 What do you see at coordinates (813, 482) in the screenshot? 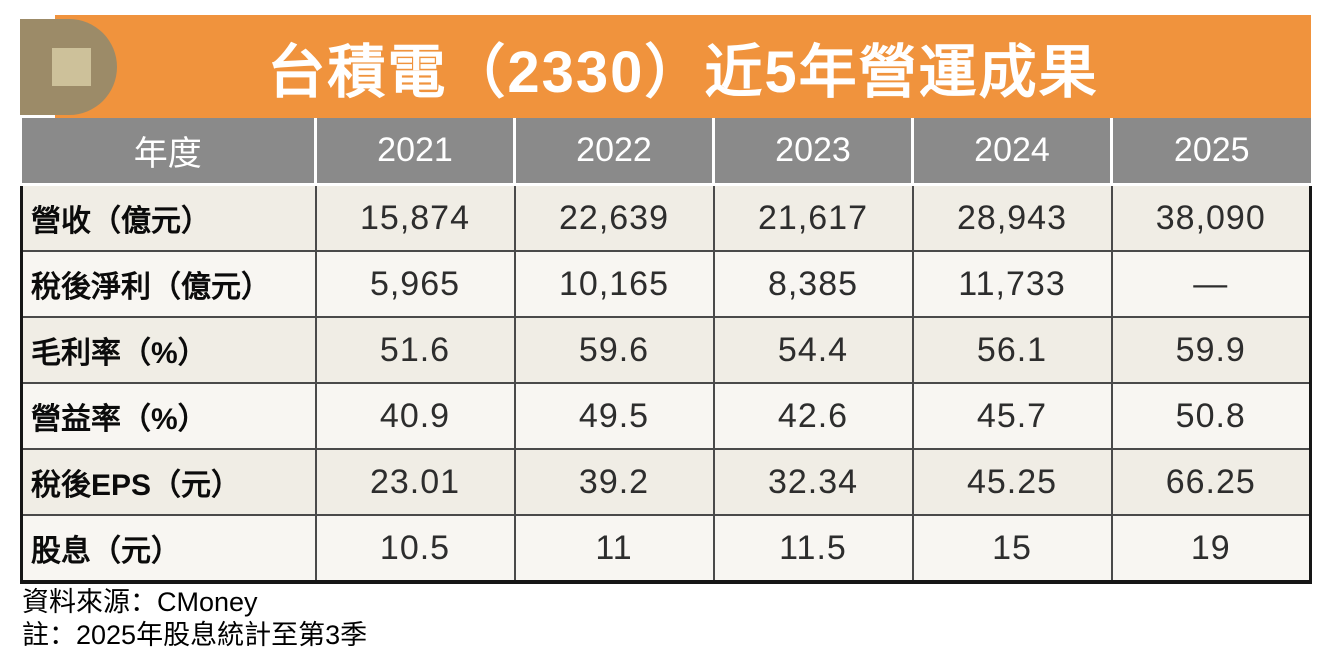
I see `value-cell: 32.34` at bounding box center [813, 482].